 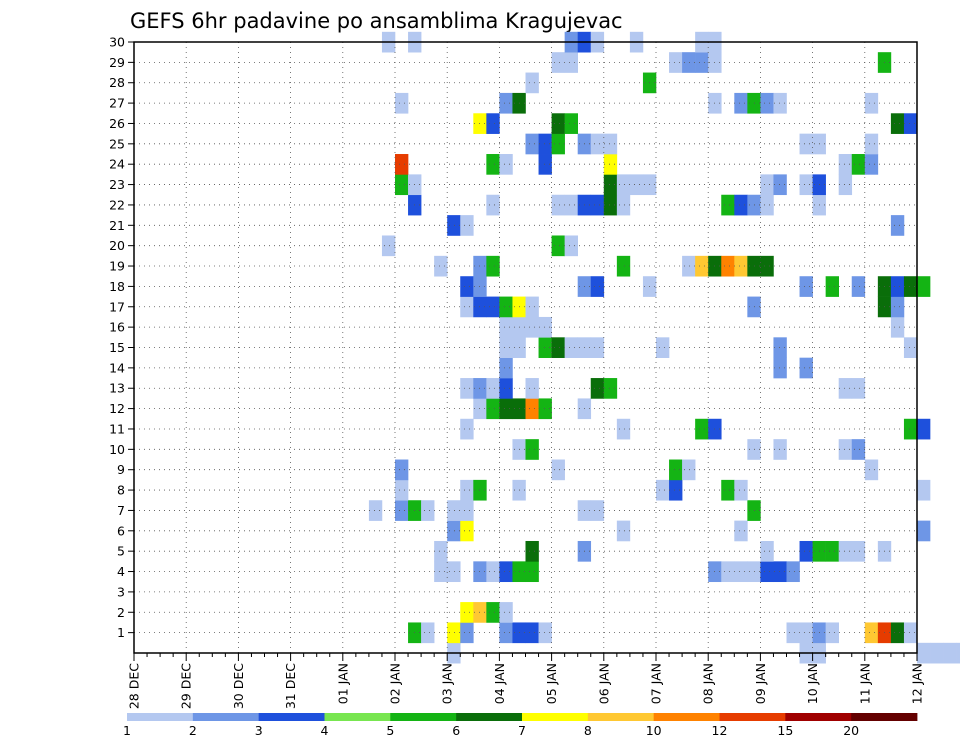 What do you see at coordinates (117, 204) in the screenshot?
I see `y-tick-label: 22` at bounding box center [117, 204].